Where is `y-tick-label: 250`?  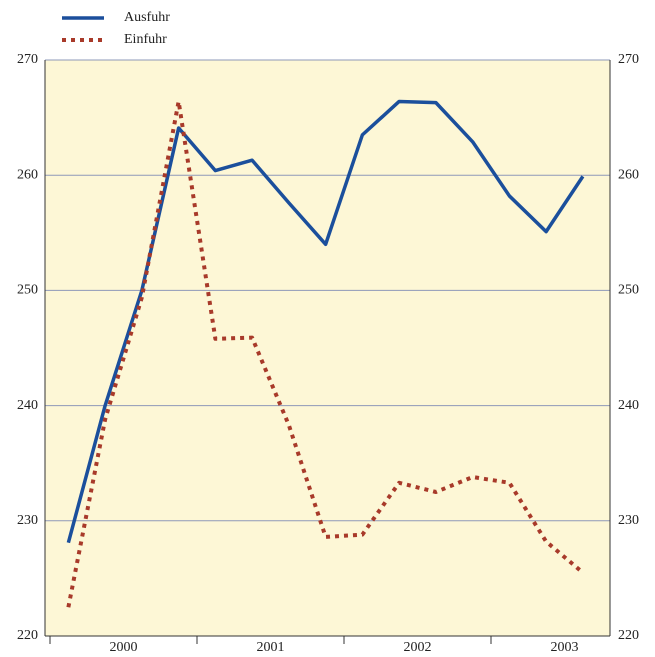
y-tick-label: 250 is located at coordinates (27, 290).